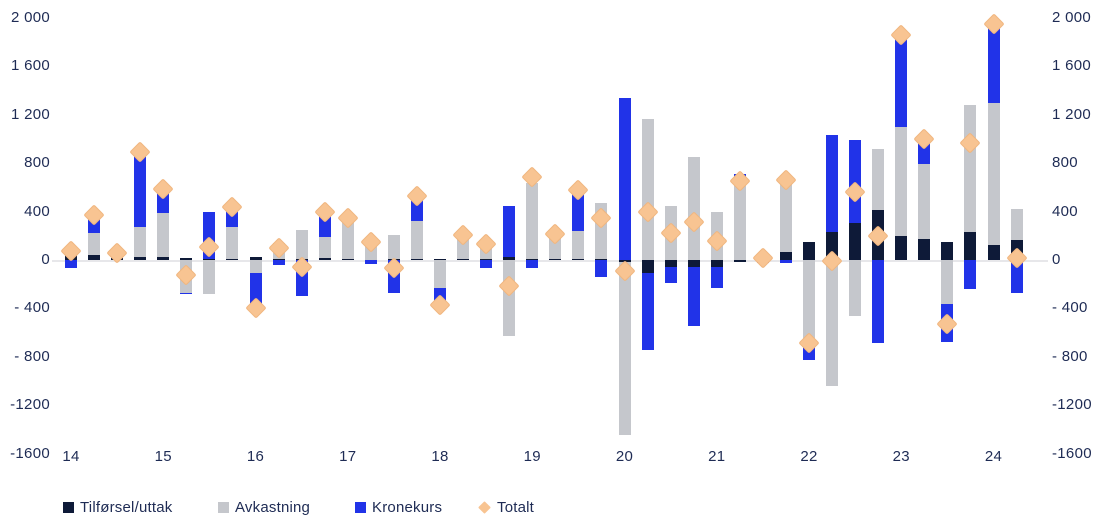 The width and height of the screenshot is (1097, 530). I want to click on x-tick-label-year: 20, so click(624, 456).